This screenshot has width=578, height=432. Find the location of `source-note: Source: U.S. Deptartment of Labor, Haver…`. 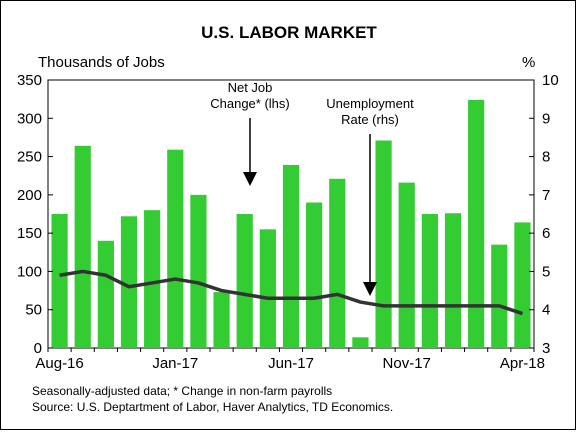

source-note: Source: U.S. Deptartment of Labor, Haver… is located at coordinates (212, 407).